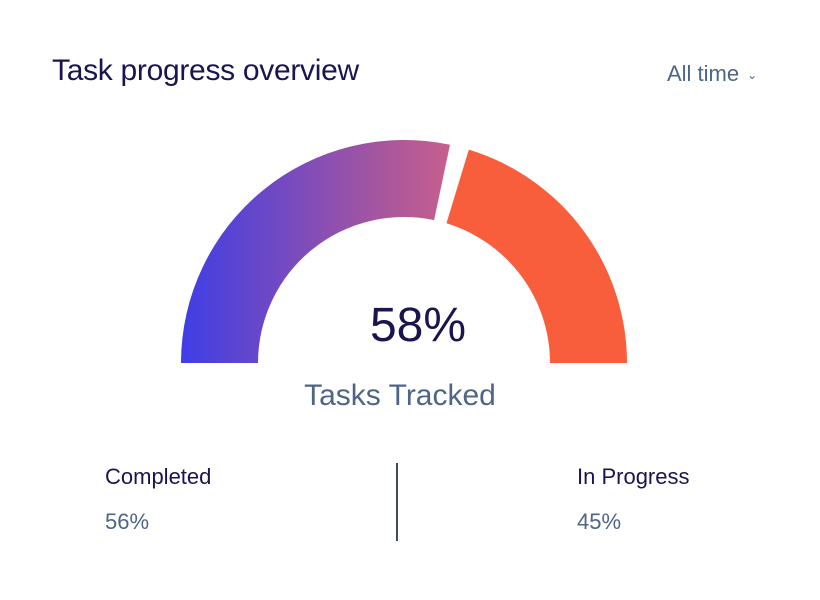 Image resolution: width=820 pixels, height=600 pixels. Describe the element at coordinates (397, 502) in the screenshot. I see `stats-divider` at that location.